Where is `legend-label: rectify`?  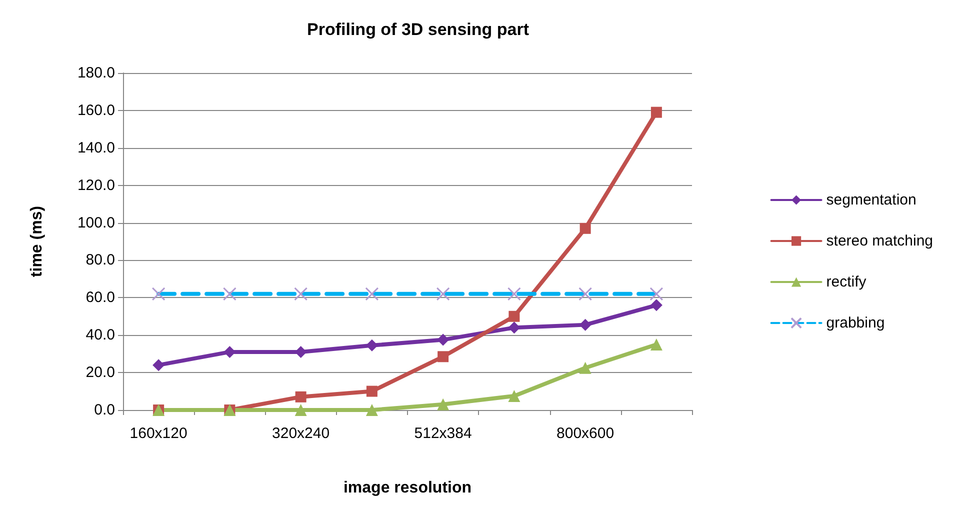 legend-label: rectify is located at coordinates (846, 282).